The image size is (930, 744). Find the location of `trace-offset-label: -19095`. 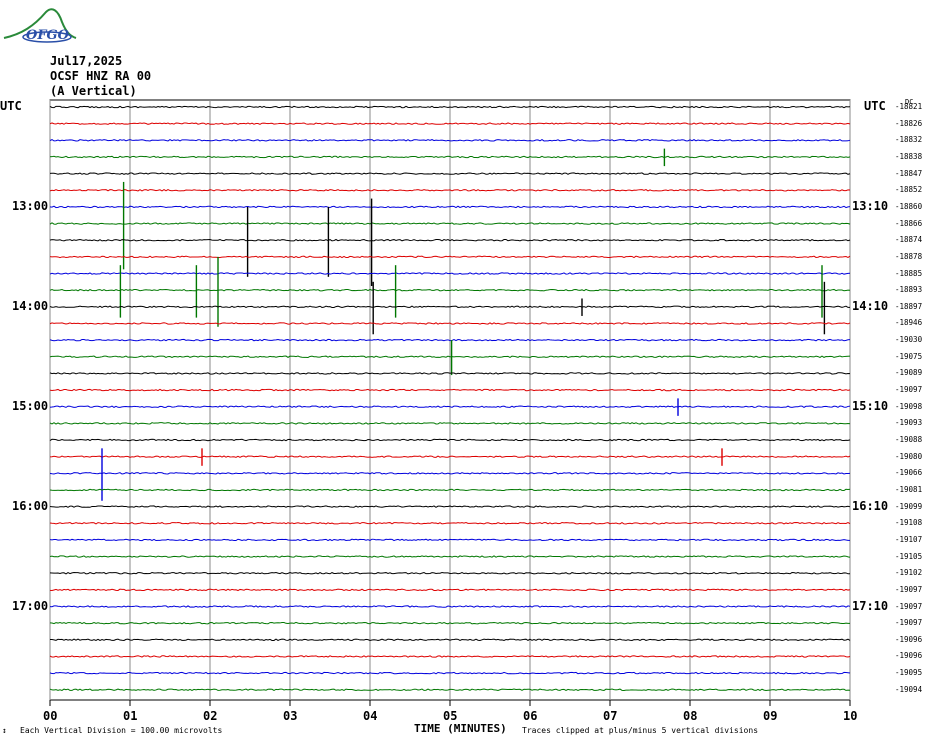

trace-offset-label: -19095 is located at coordinates (909, 673).